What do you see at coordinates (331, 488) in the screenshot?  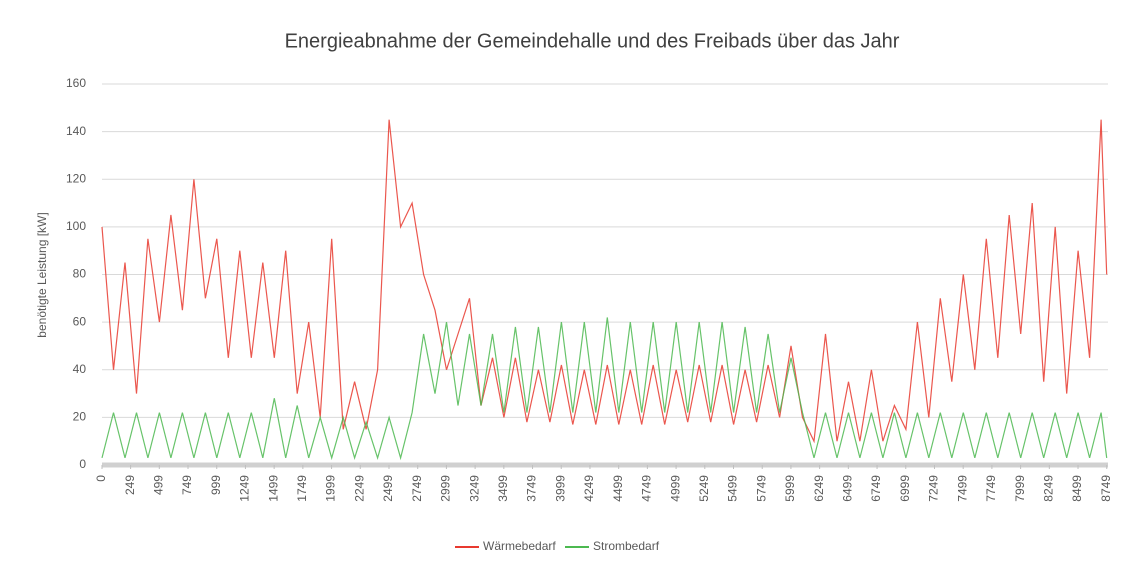 I see `x-tick-label: 1999` at bounding box center [331, 488].